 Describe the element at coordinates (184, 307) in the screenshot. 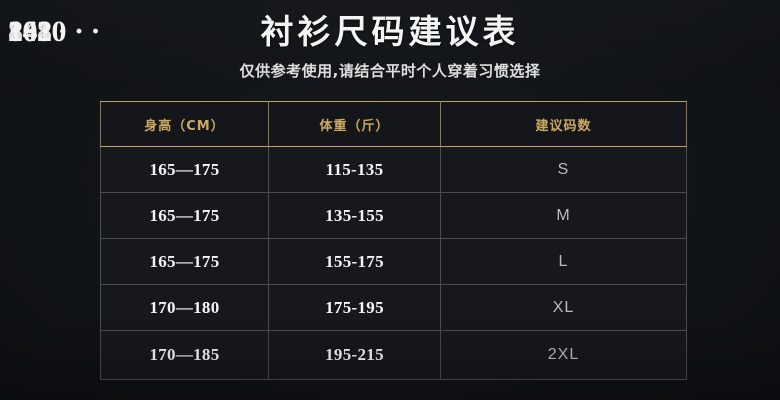

I see `cell-height: 170—180` at that location.